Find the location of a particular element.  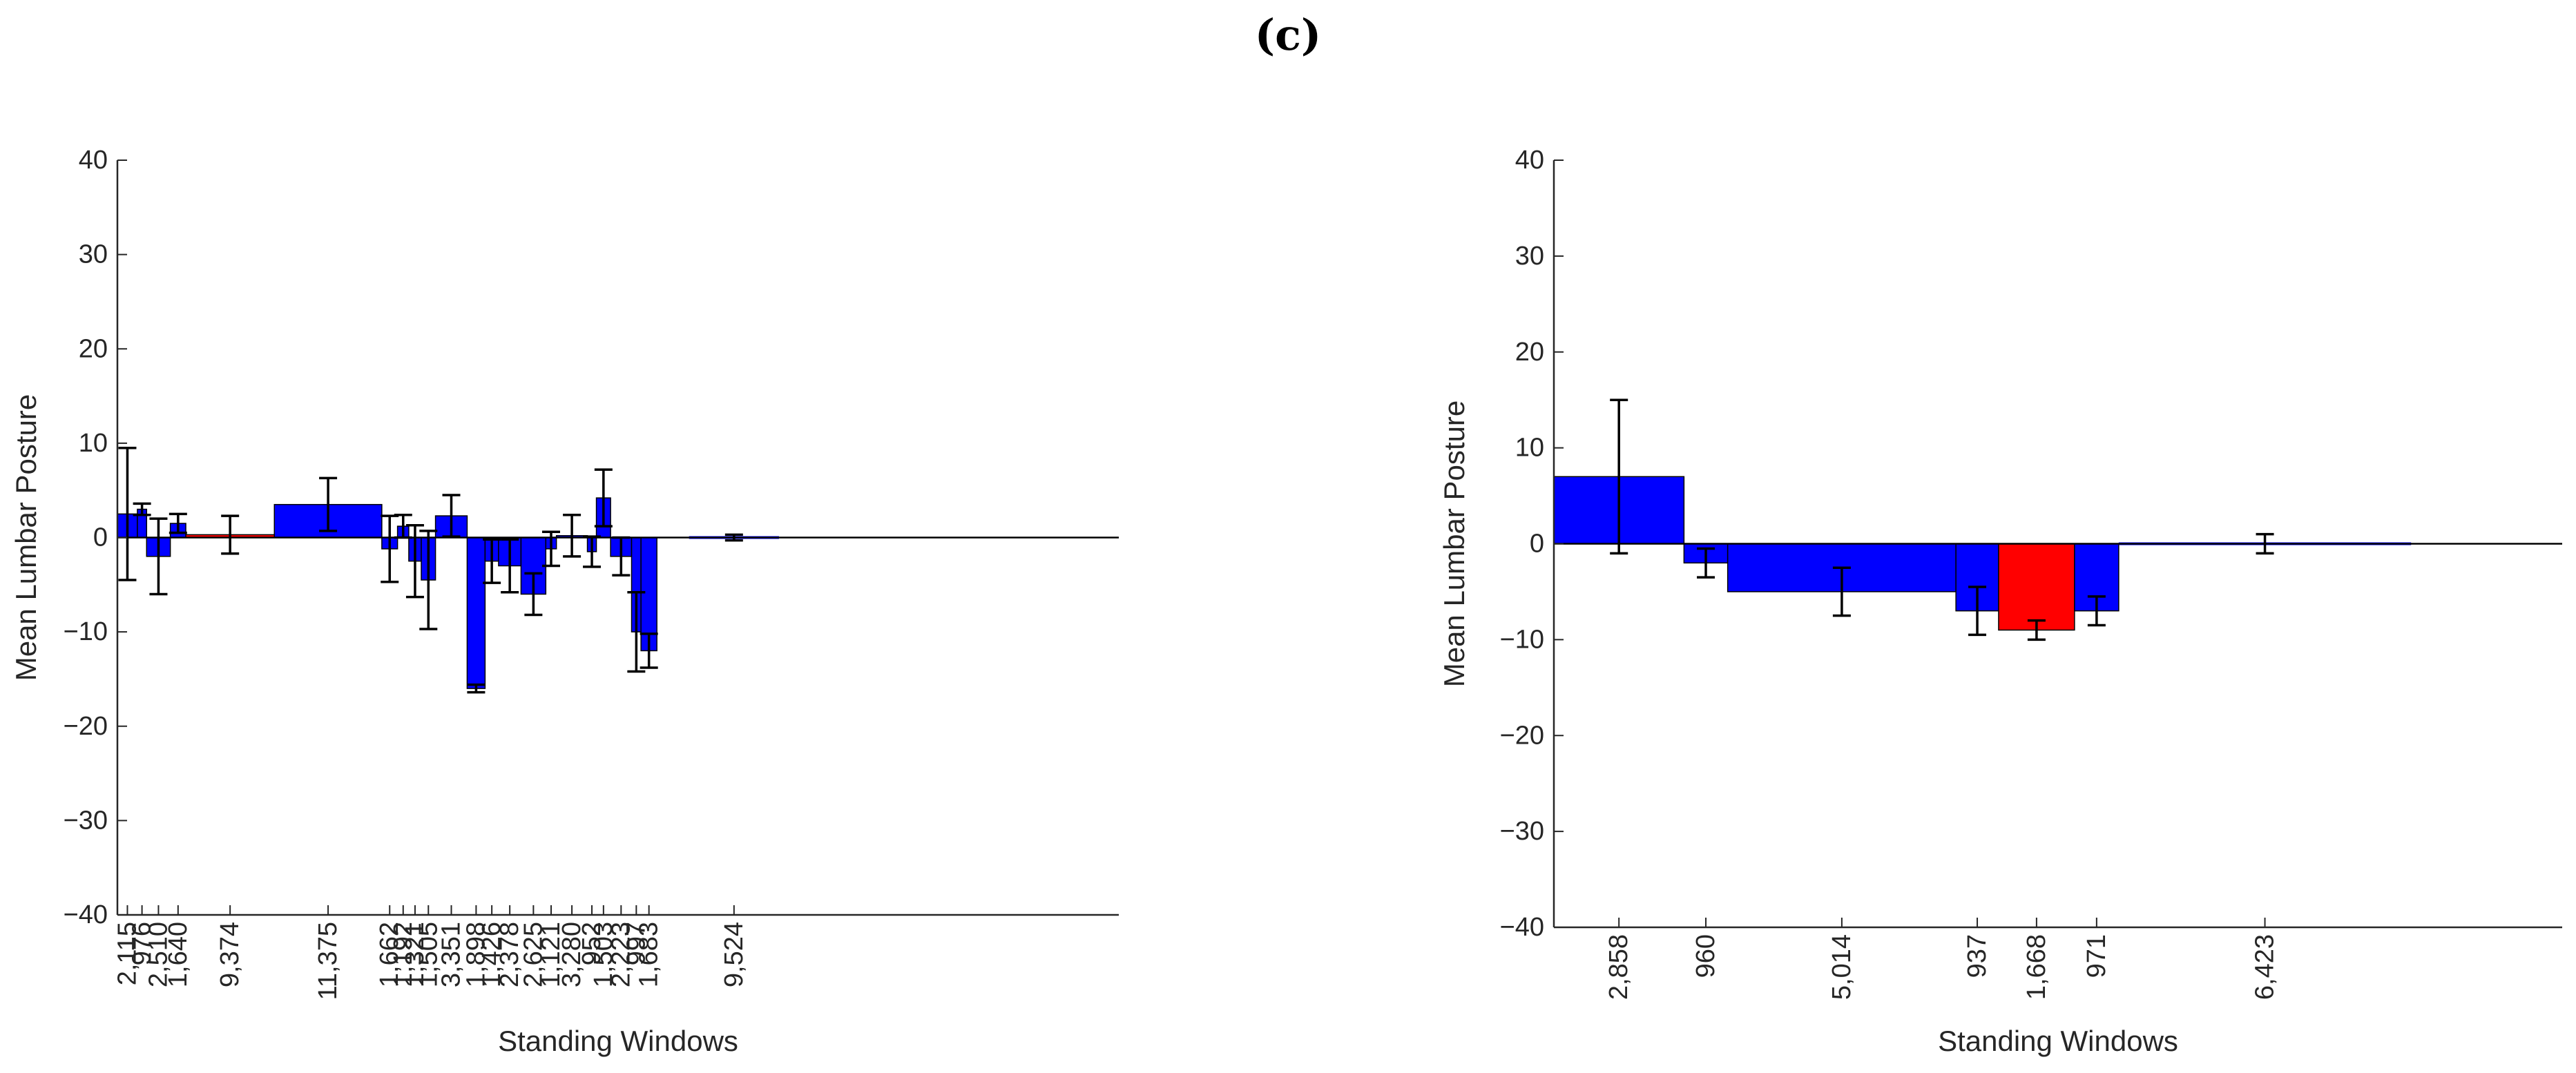

x-tick-label: 1,503 is located at coordinates (603, 954).